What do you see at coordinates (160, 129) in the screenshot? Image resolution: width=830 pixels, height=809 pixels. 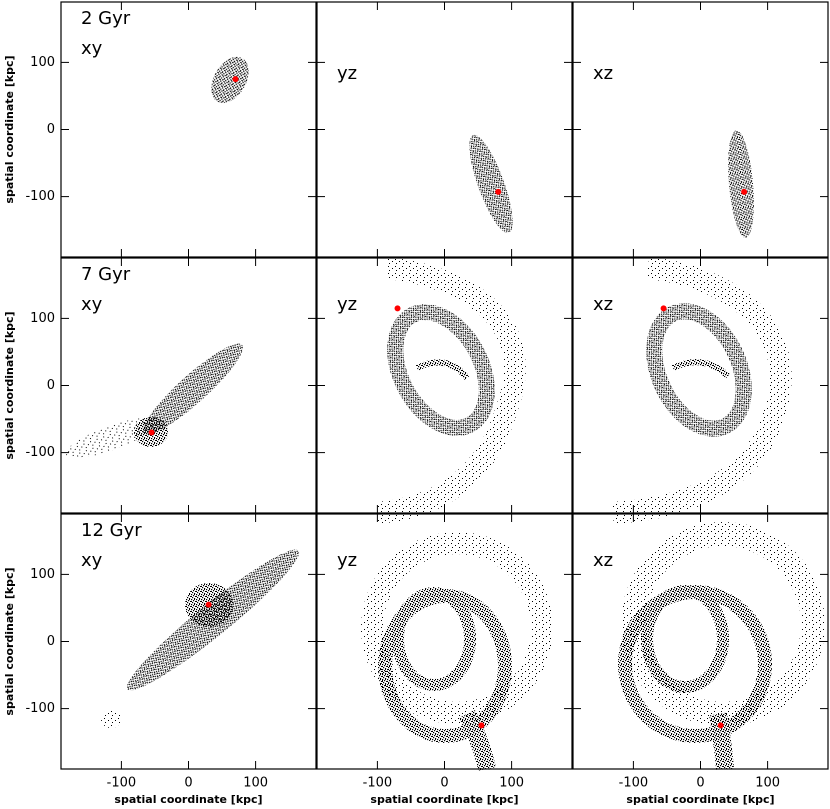 I see `panel: -100 0 100 2 Gyr xy spatial coordinate [kpc]` at bounding box center [160, 129].